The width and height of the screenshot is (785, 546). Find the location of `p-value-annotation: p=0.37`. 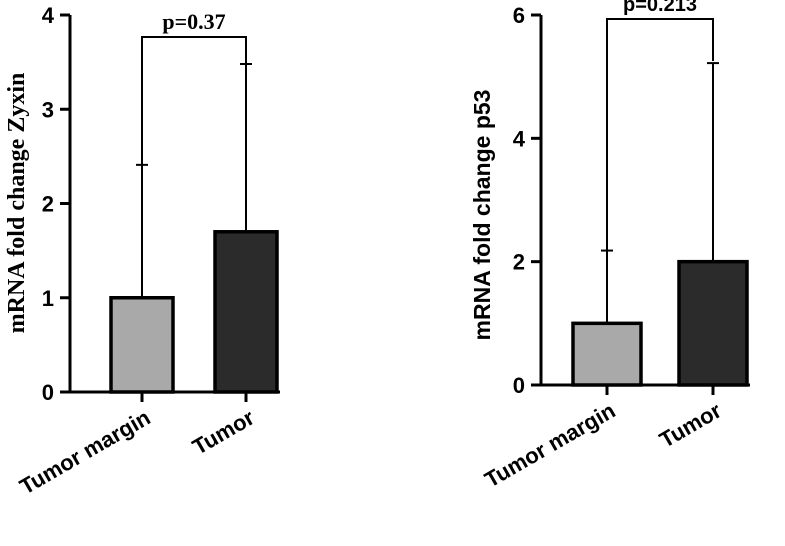

p-value-annotation: p=0.37 is located at coordinates (193, 21).